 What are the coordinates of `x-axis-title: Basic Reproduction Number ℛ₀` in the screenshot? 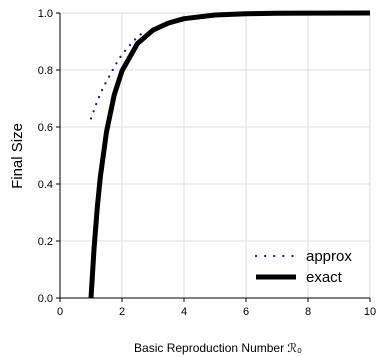 It's located at (218, 348).